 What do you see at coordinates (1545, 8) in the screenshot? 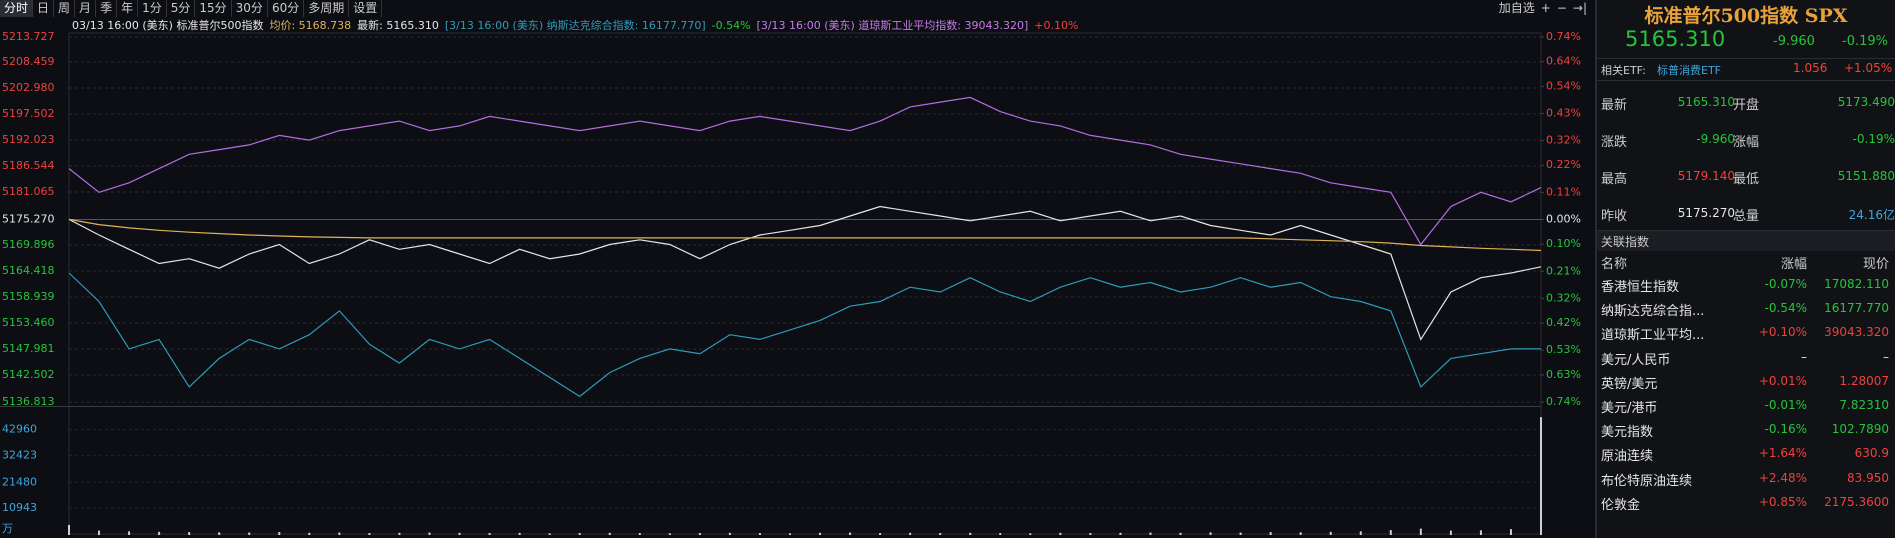
I see `action-button: +` at bounding box center [1545, 8].